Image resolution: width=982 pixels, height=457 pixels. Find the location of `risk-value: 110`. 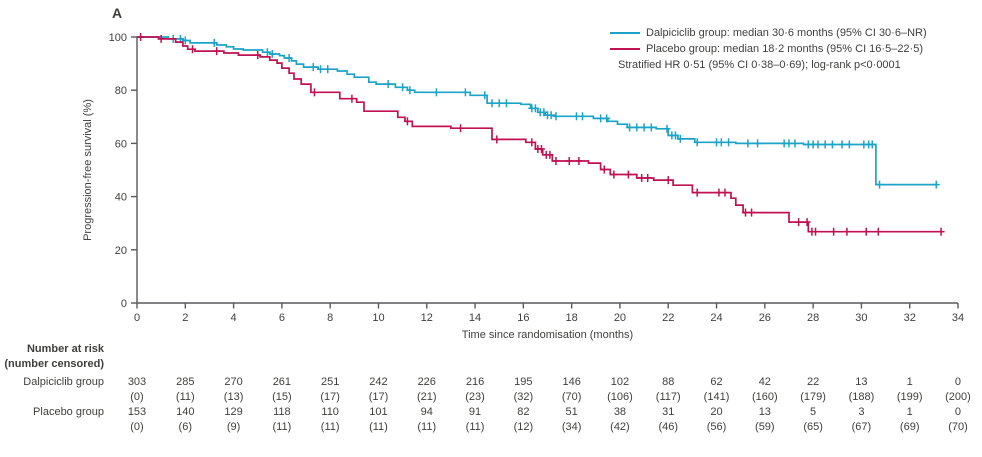

risk-value: 110 is located at coordinates (330, 412).